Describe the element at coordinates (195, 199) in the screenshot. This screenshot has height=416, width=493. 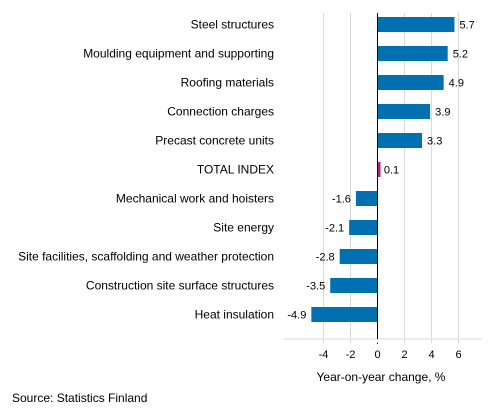
I see `category-label: Mechanical work and hoisters` at that location.